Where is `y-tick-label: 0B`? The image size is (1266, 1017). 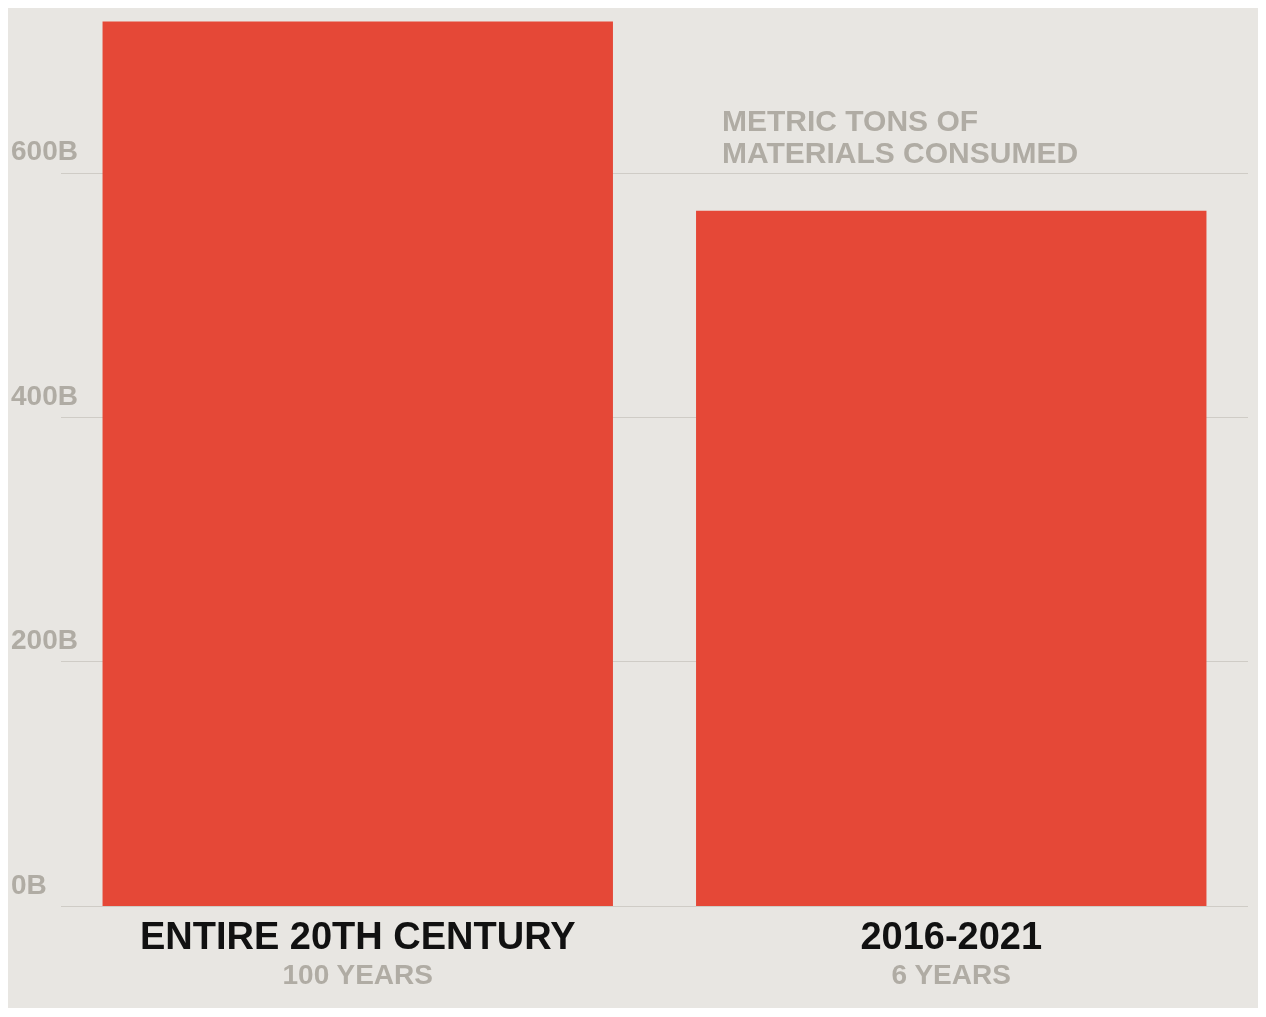 y-tick-label: 0B is located at coordinates (29, 884).